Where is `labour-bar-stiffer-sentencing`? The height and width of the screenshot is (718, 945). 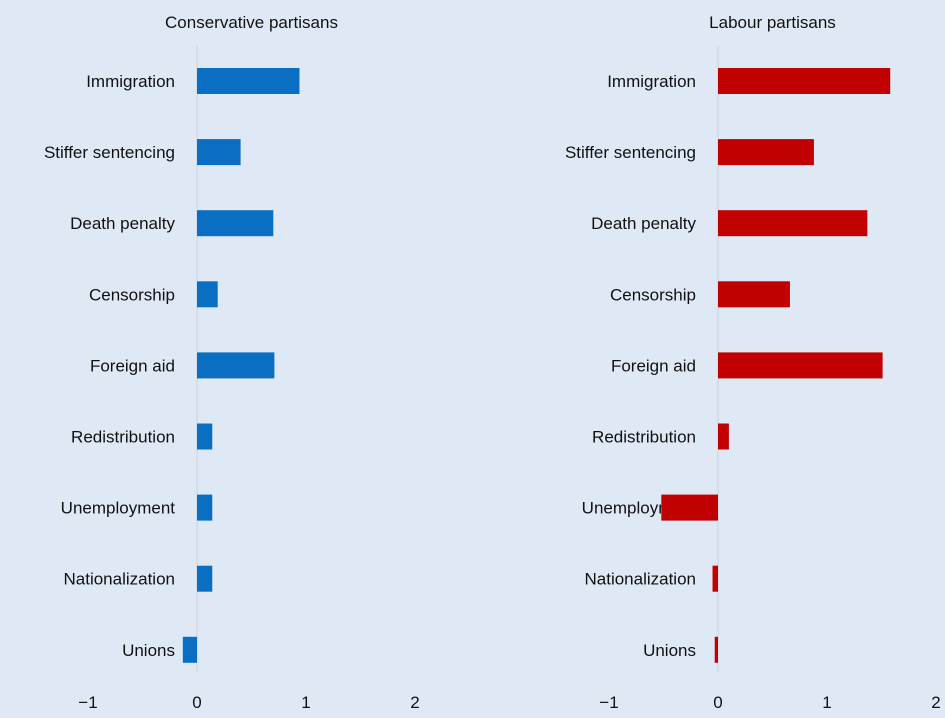 labour-bar-stiffer-sentencing is located at coordinates (766, 152).